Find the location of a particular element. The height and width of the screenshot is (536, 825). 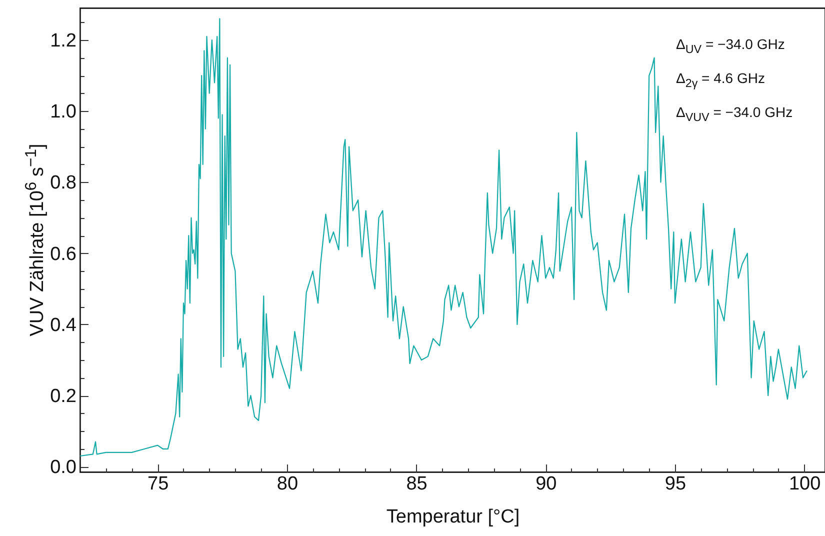

y-tick-label: 0.6 is located at coordinates (63, 254).